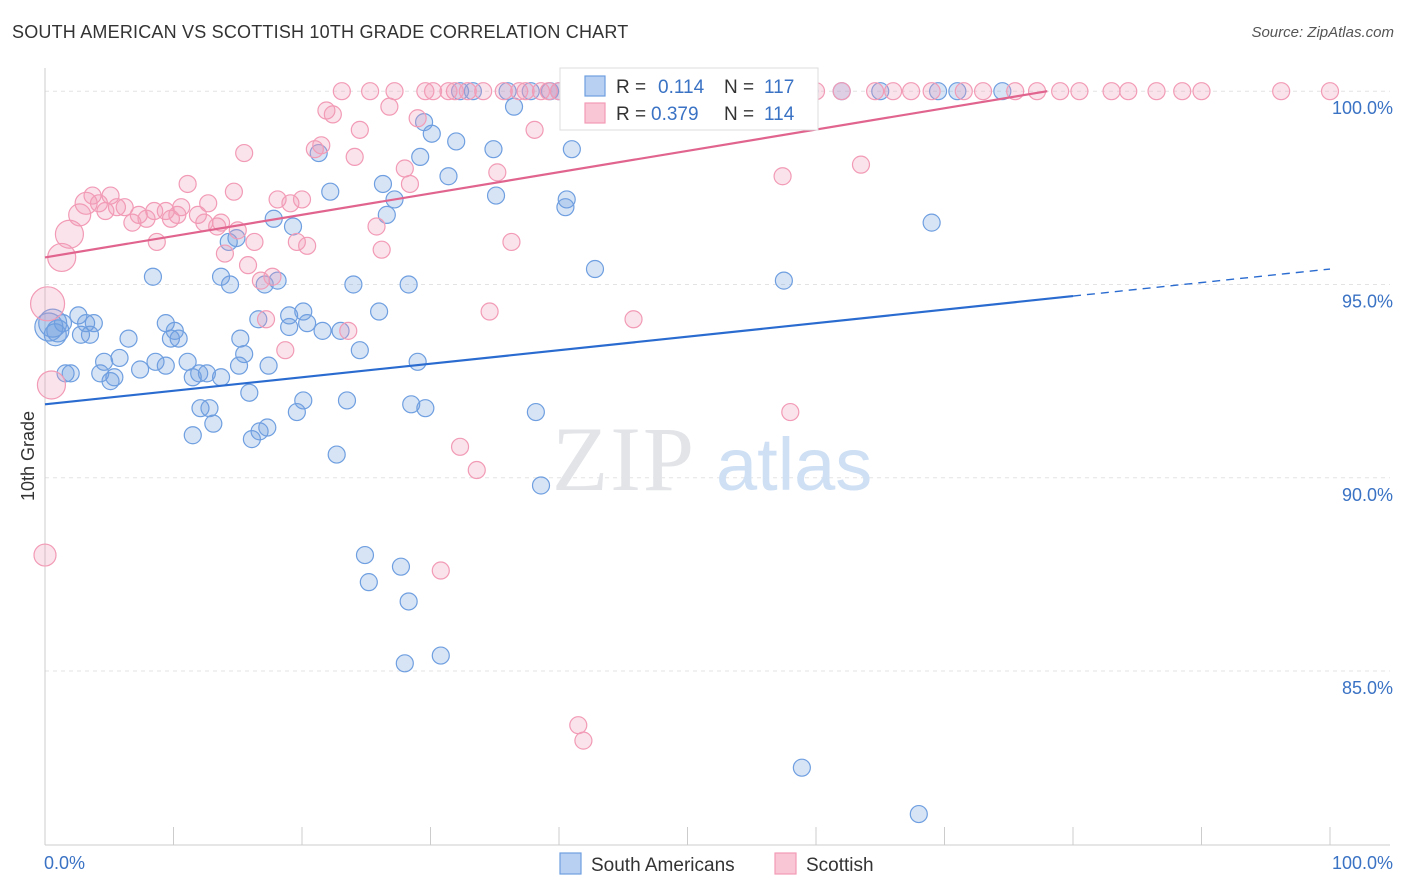 This screenshot has width=1406, height=892. What do you see at coordinates (785, 863) in the screenshot?
I see `legend-swatch-scottish` at bounding box center [785, 863].